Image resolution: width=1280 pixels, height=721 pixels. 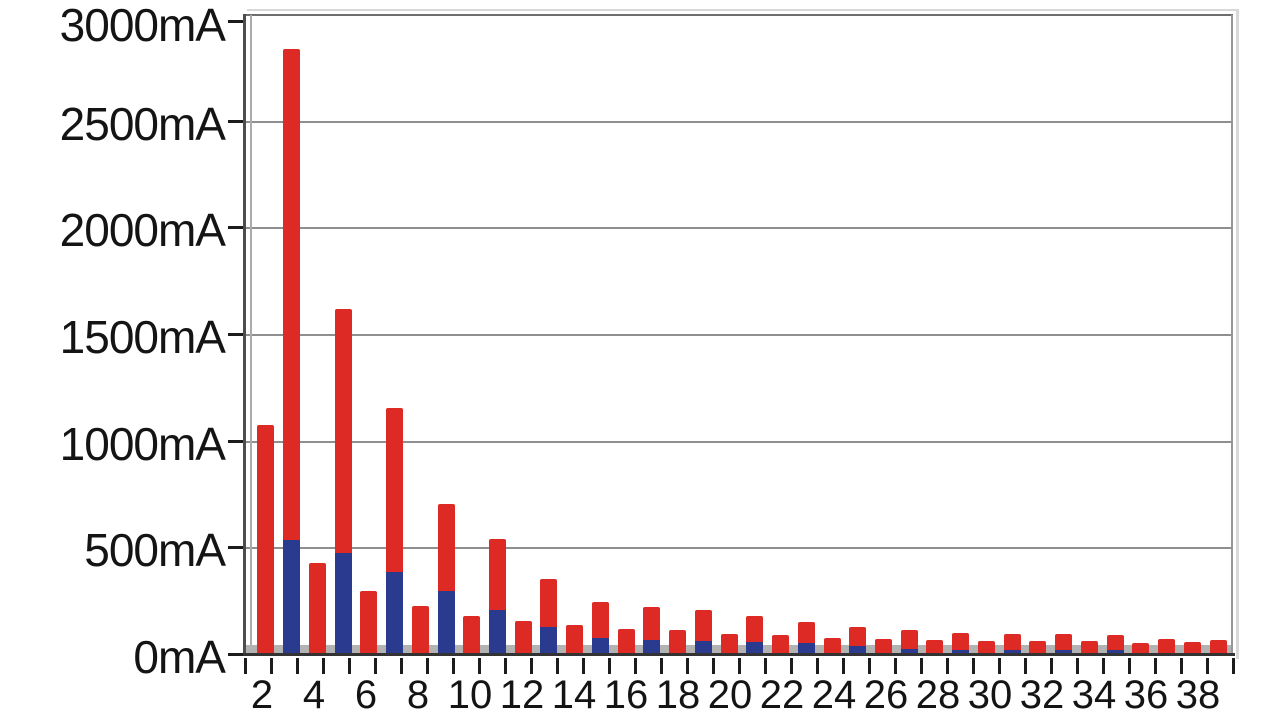 I want to click on bar-h2, so click(x=266, y=539).